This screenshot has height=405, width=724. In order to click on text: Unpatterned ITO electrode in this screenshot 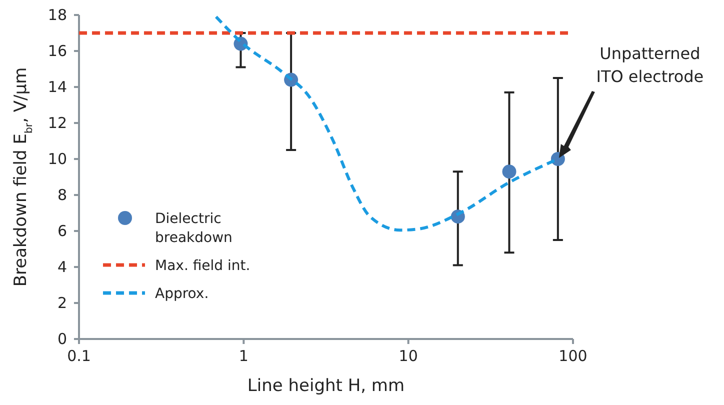, I will do `click(650, 65)`.